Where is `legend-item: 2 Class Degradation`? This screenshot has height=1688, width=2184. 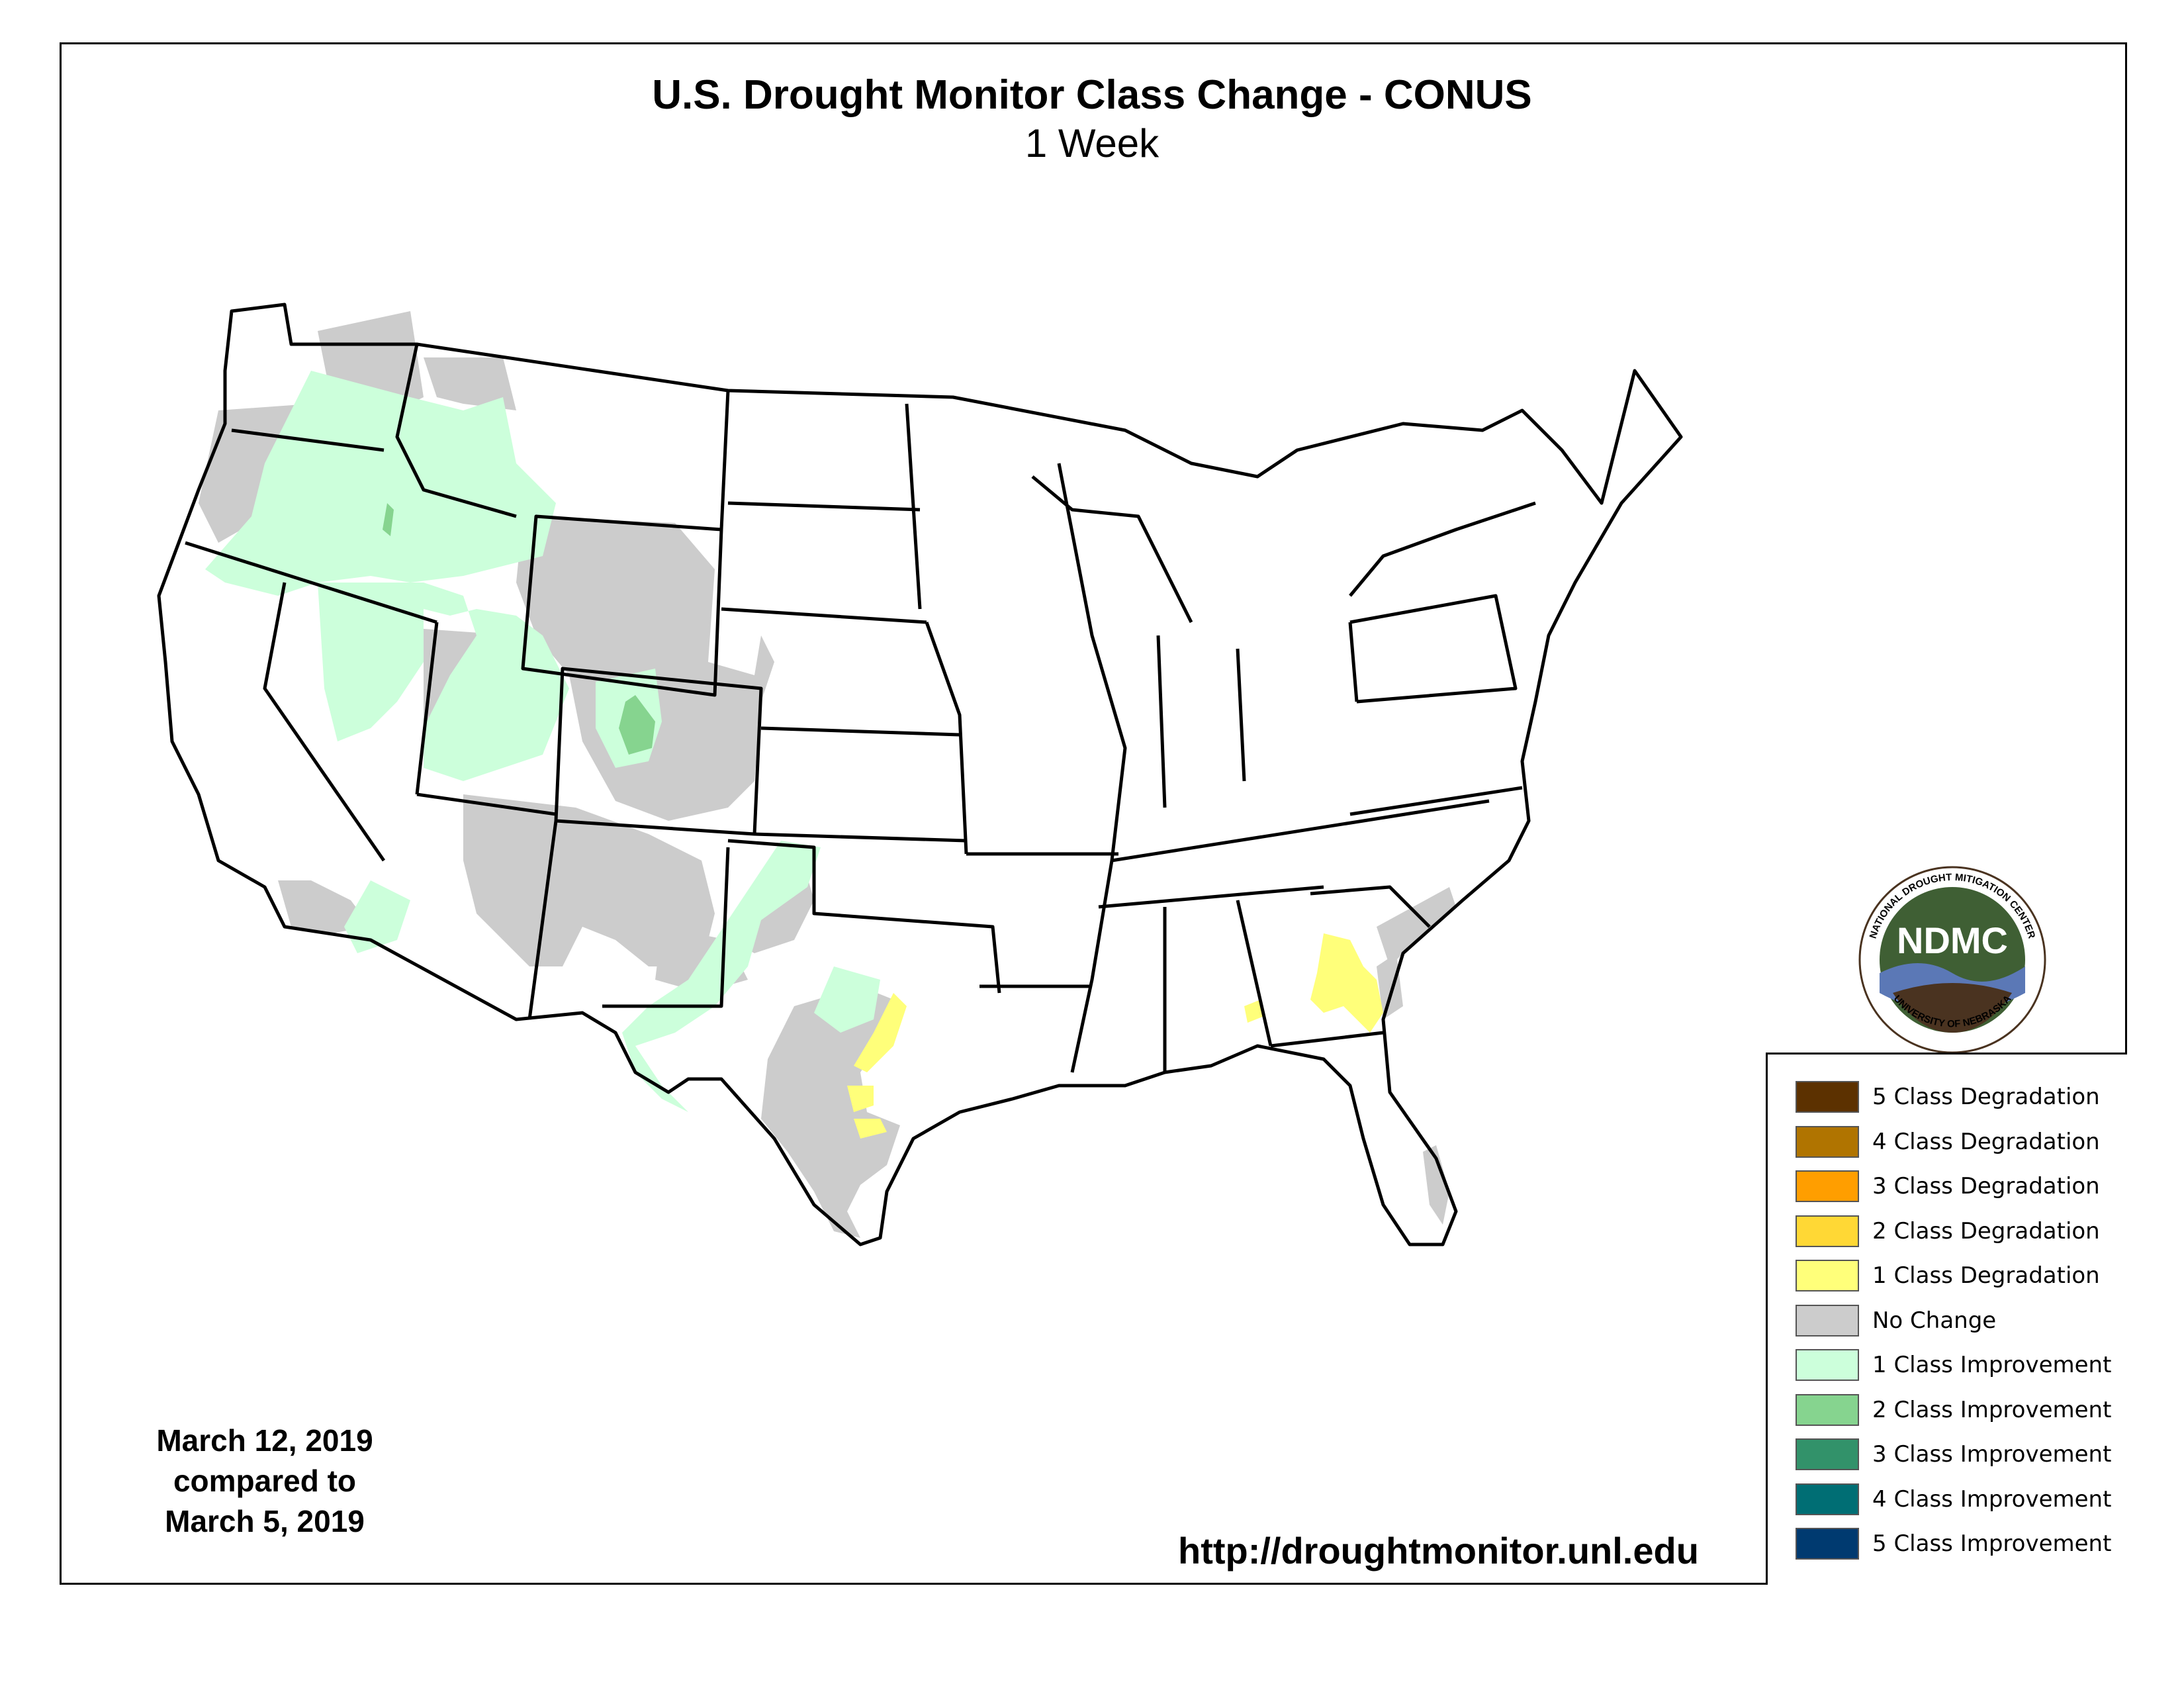 legend-item: 2 Class Degradation is located at coordinates (1948, 1231).